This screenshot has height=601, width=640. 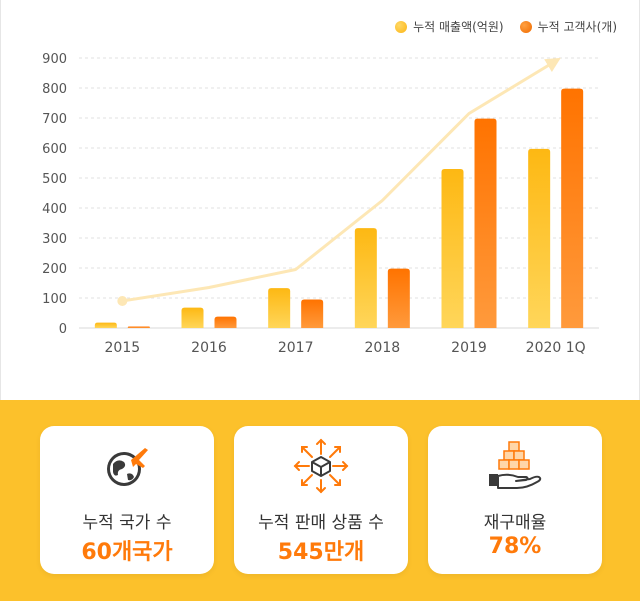 I want to click on hand-boxes-icon, so click(x=515, y=465).